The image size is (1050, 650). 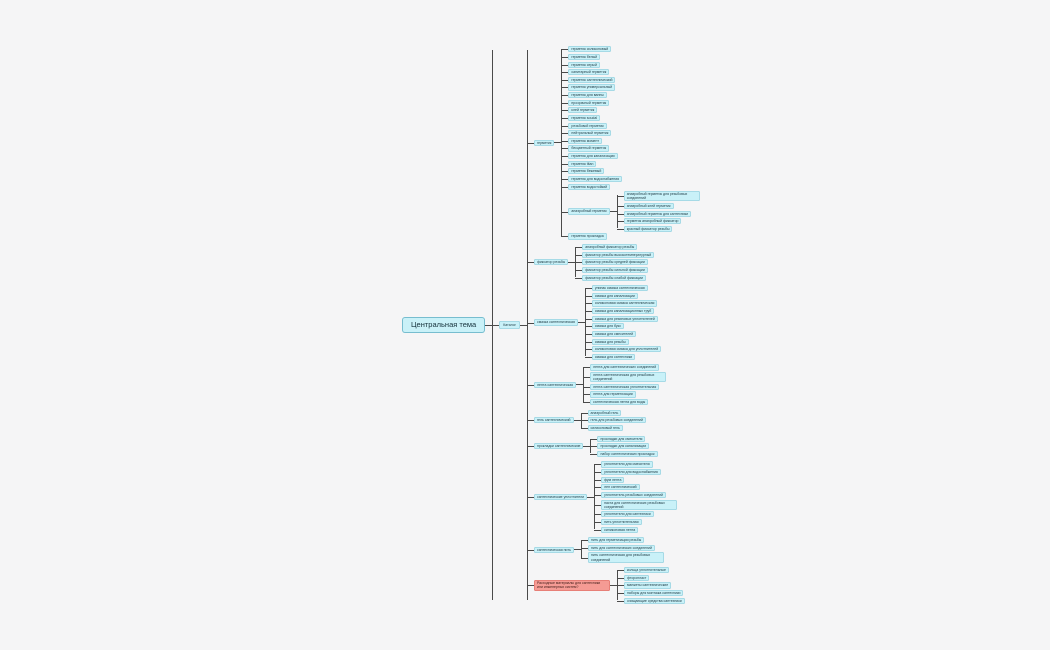 I want to click on leaf-topic-node: герметик soudal, so click(x=584, y=117).